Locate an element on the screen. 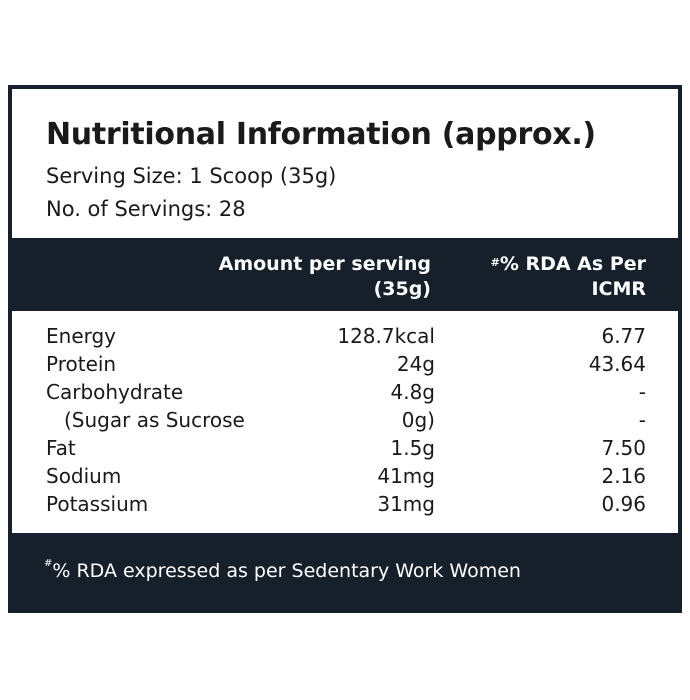 Image resolution: width=690 pixels, height=700 pixels. nutrient-name: (Sugar as Sucrose is located at coordinates (154, 420).